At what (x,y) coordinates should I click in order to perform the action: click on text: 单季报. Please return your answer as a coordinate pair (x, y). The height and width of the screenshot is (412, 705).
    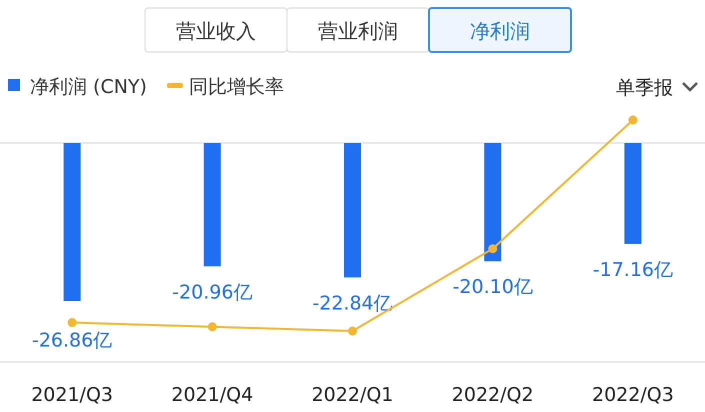
    Looking at the image, I should click on (644, 88).